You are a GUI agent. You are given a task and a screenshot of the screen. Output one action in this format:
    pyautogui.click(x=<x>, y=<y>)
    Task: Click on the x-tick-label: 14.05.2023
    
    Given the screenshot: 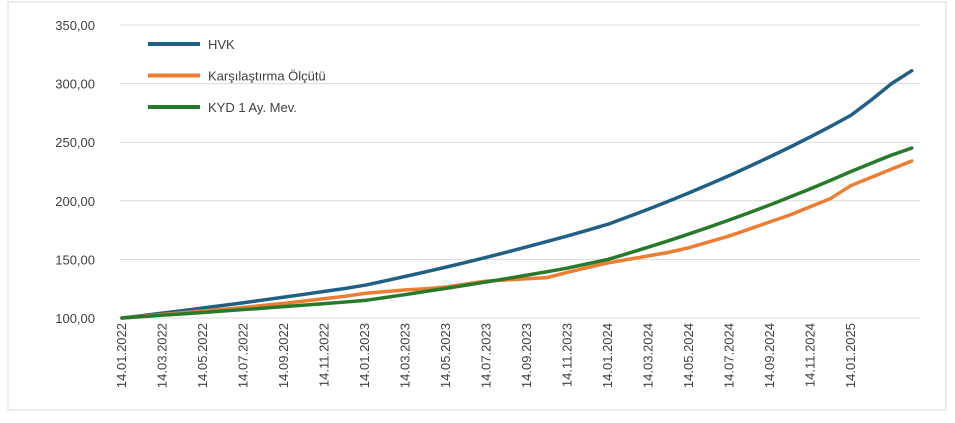 What is the action you would take?
    pyautogui.click(x=445, y=355)
    